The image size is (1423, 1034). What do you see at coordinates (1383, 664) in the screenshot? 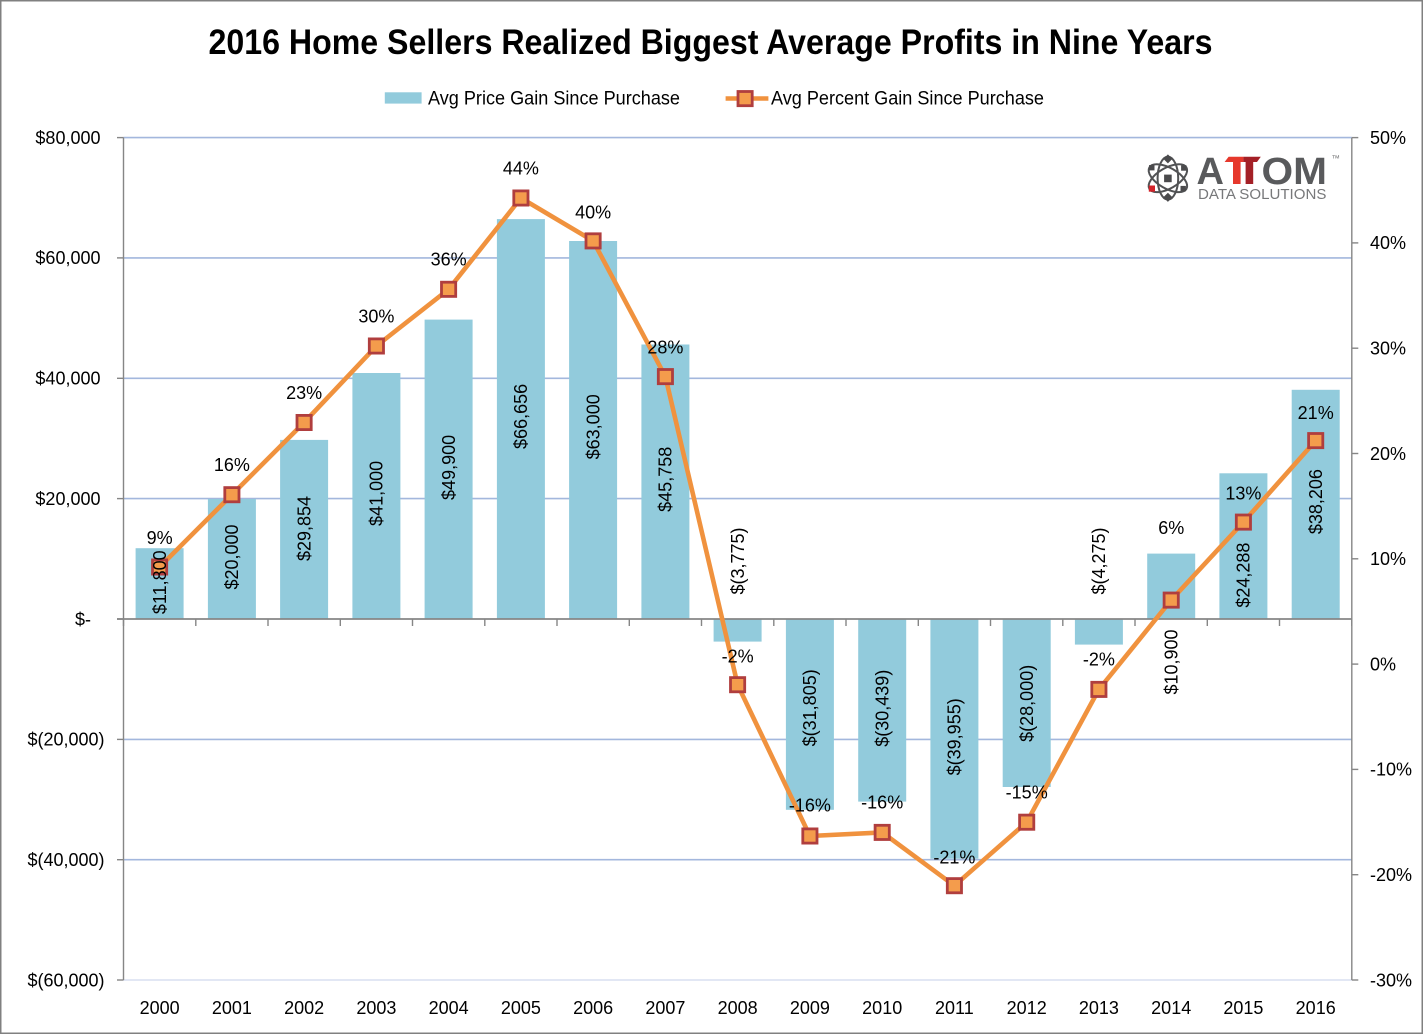
I see `svg-text: 0%` at bounding box center [1383, 664].